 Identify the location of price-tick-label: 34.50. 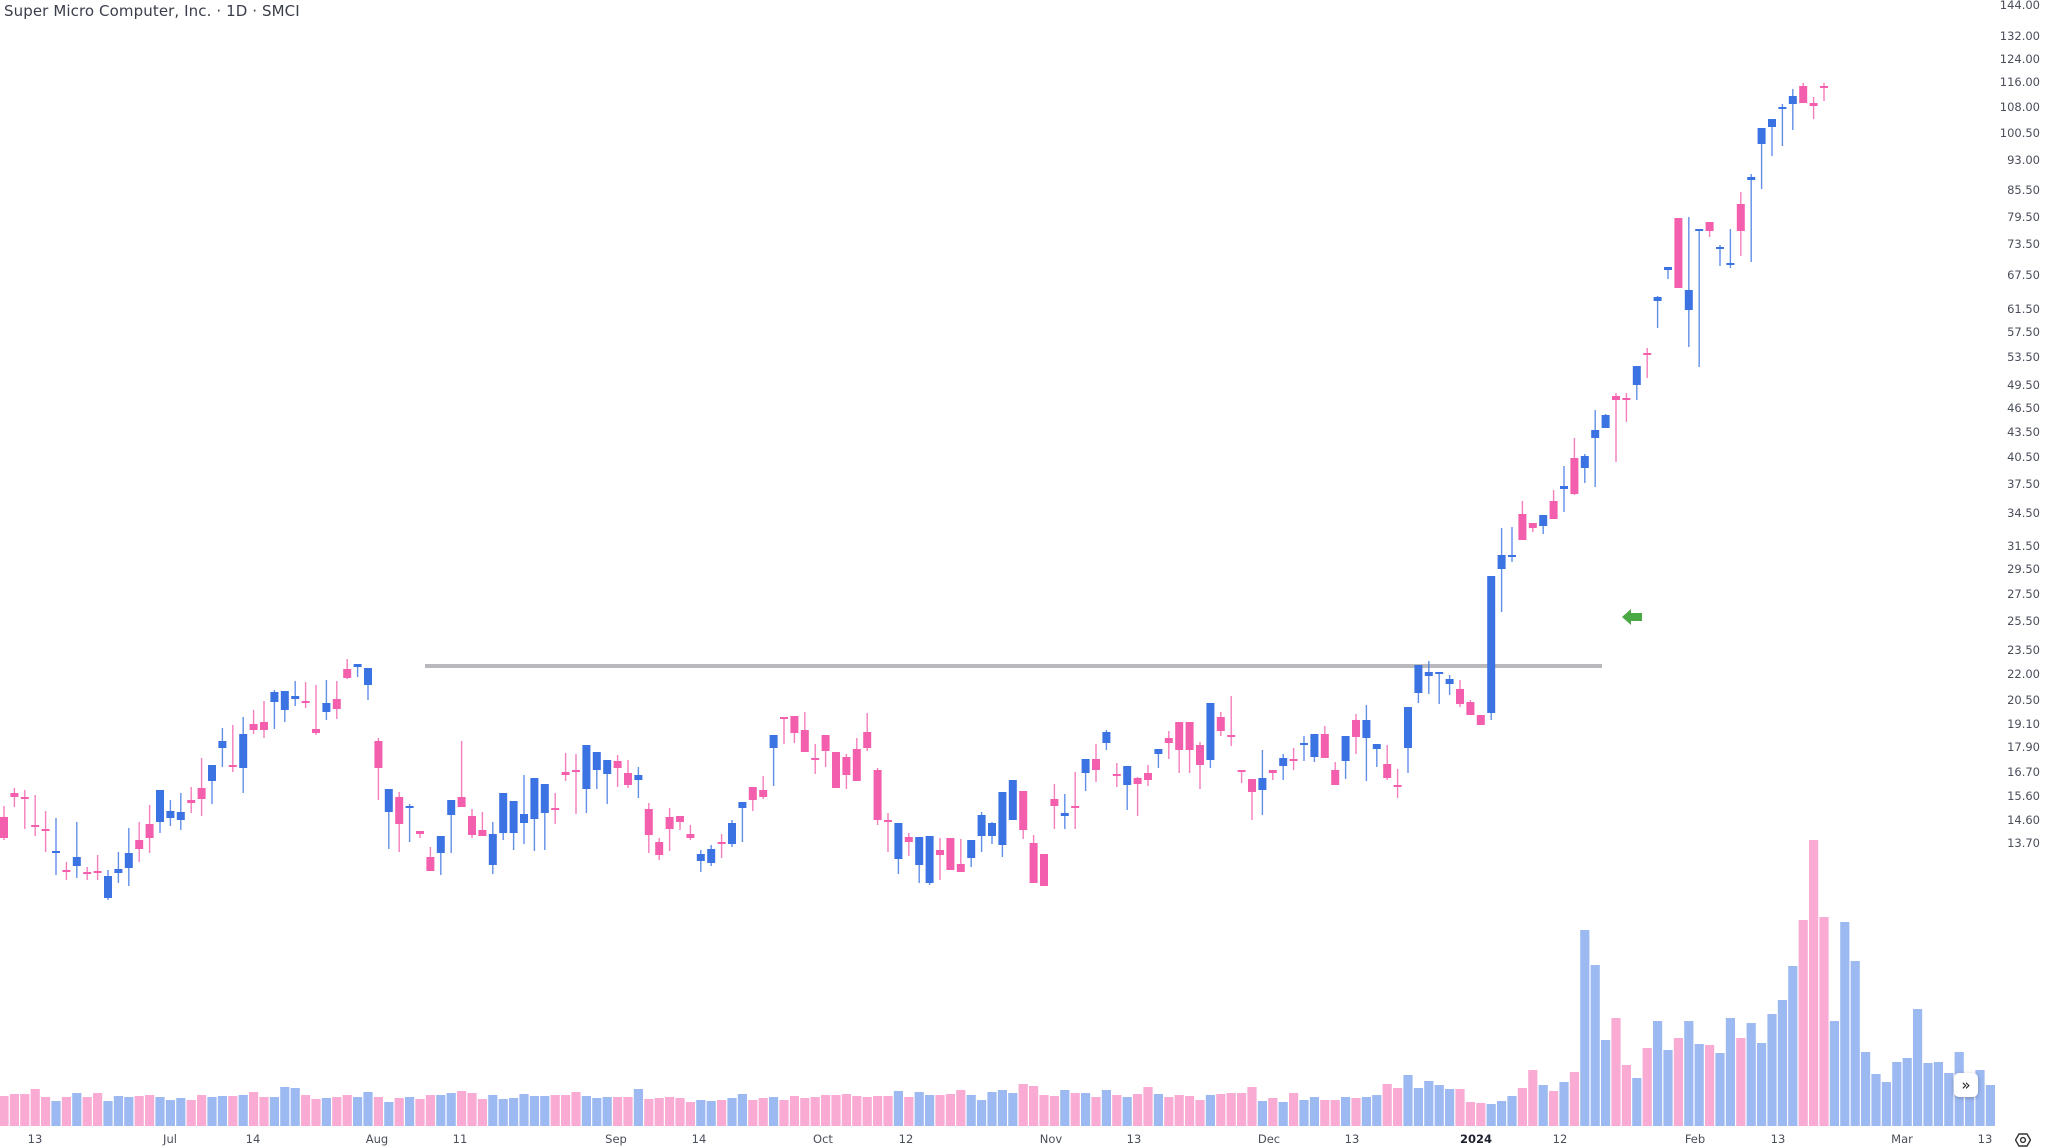
(2023, 513).